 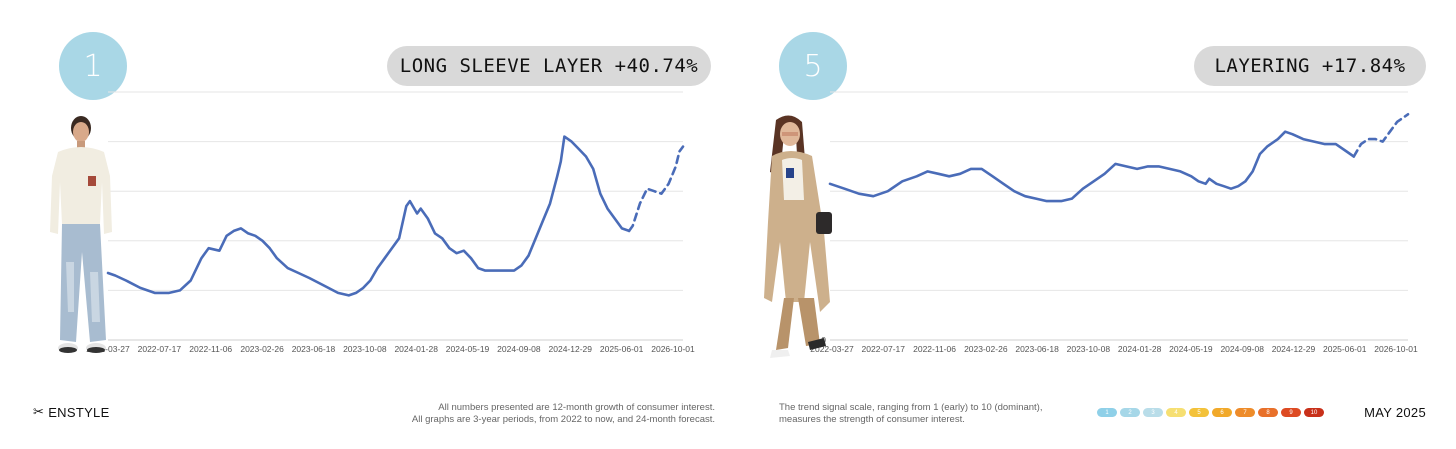 I want to click on brand-logo: ✂ ENSTYLE, so click(x=71, y=412).